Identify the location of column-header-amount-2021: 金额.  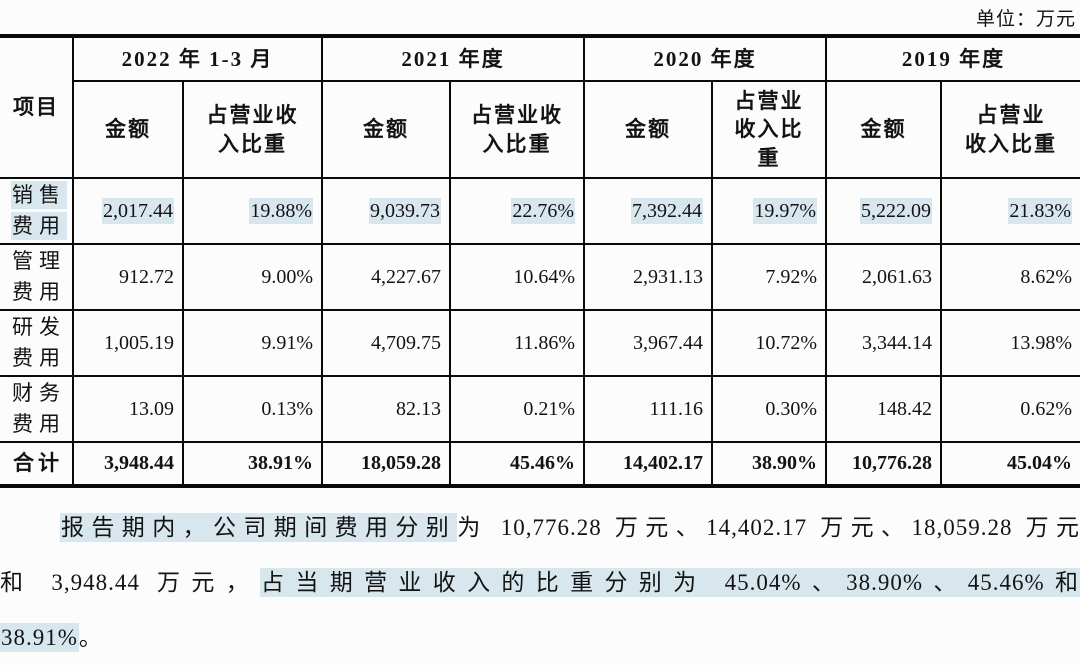
(386, 129).